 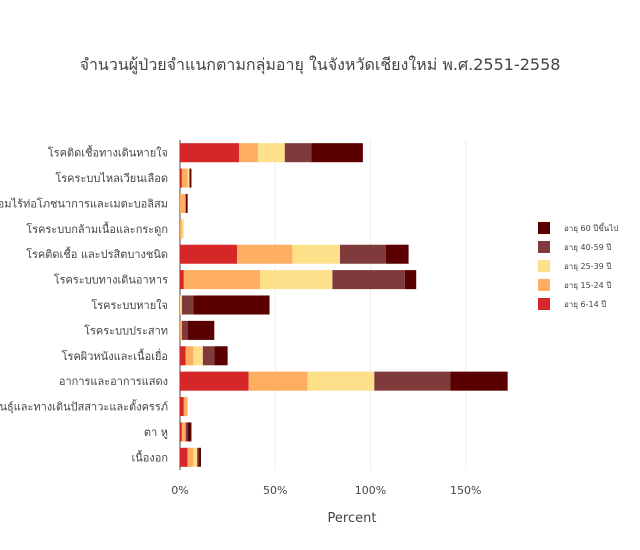 I want to click on x-tick-label: 50%, so click(x=275, y=490).